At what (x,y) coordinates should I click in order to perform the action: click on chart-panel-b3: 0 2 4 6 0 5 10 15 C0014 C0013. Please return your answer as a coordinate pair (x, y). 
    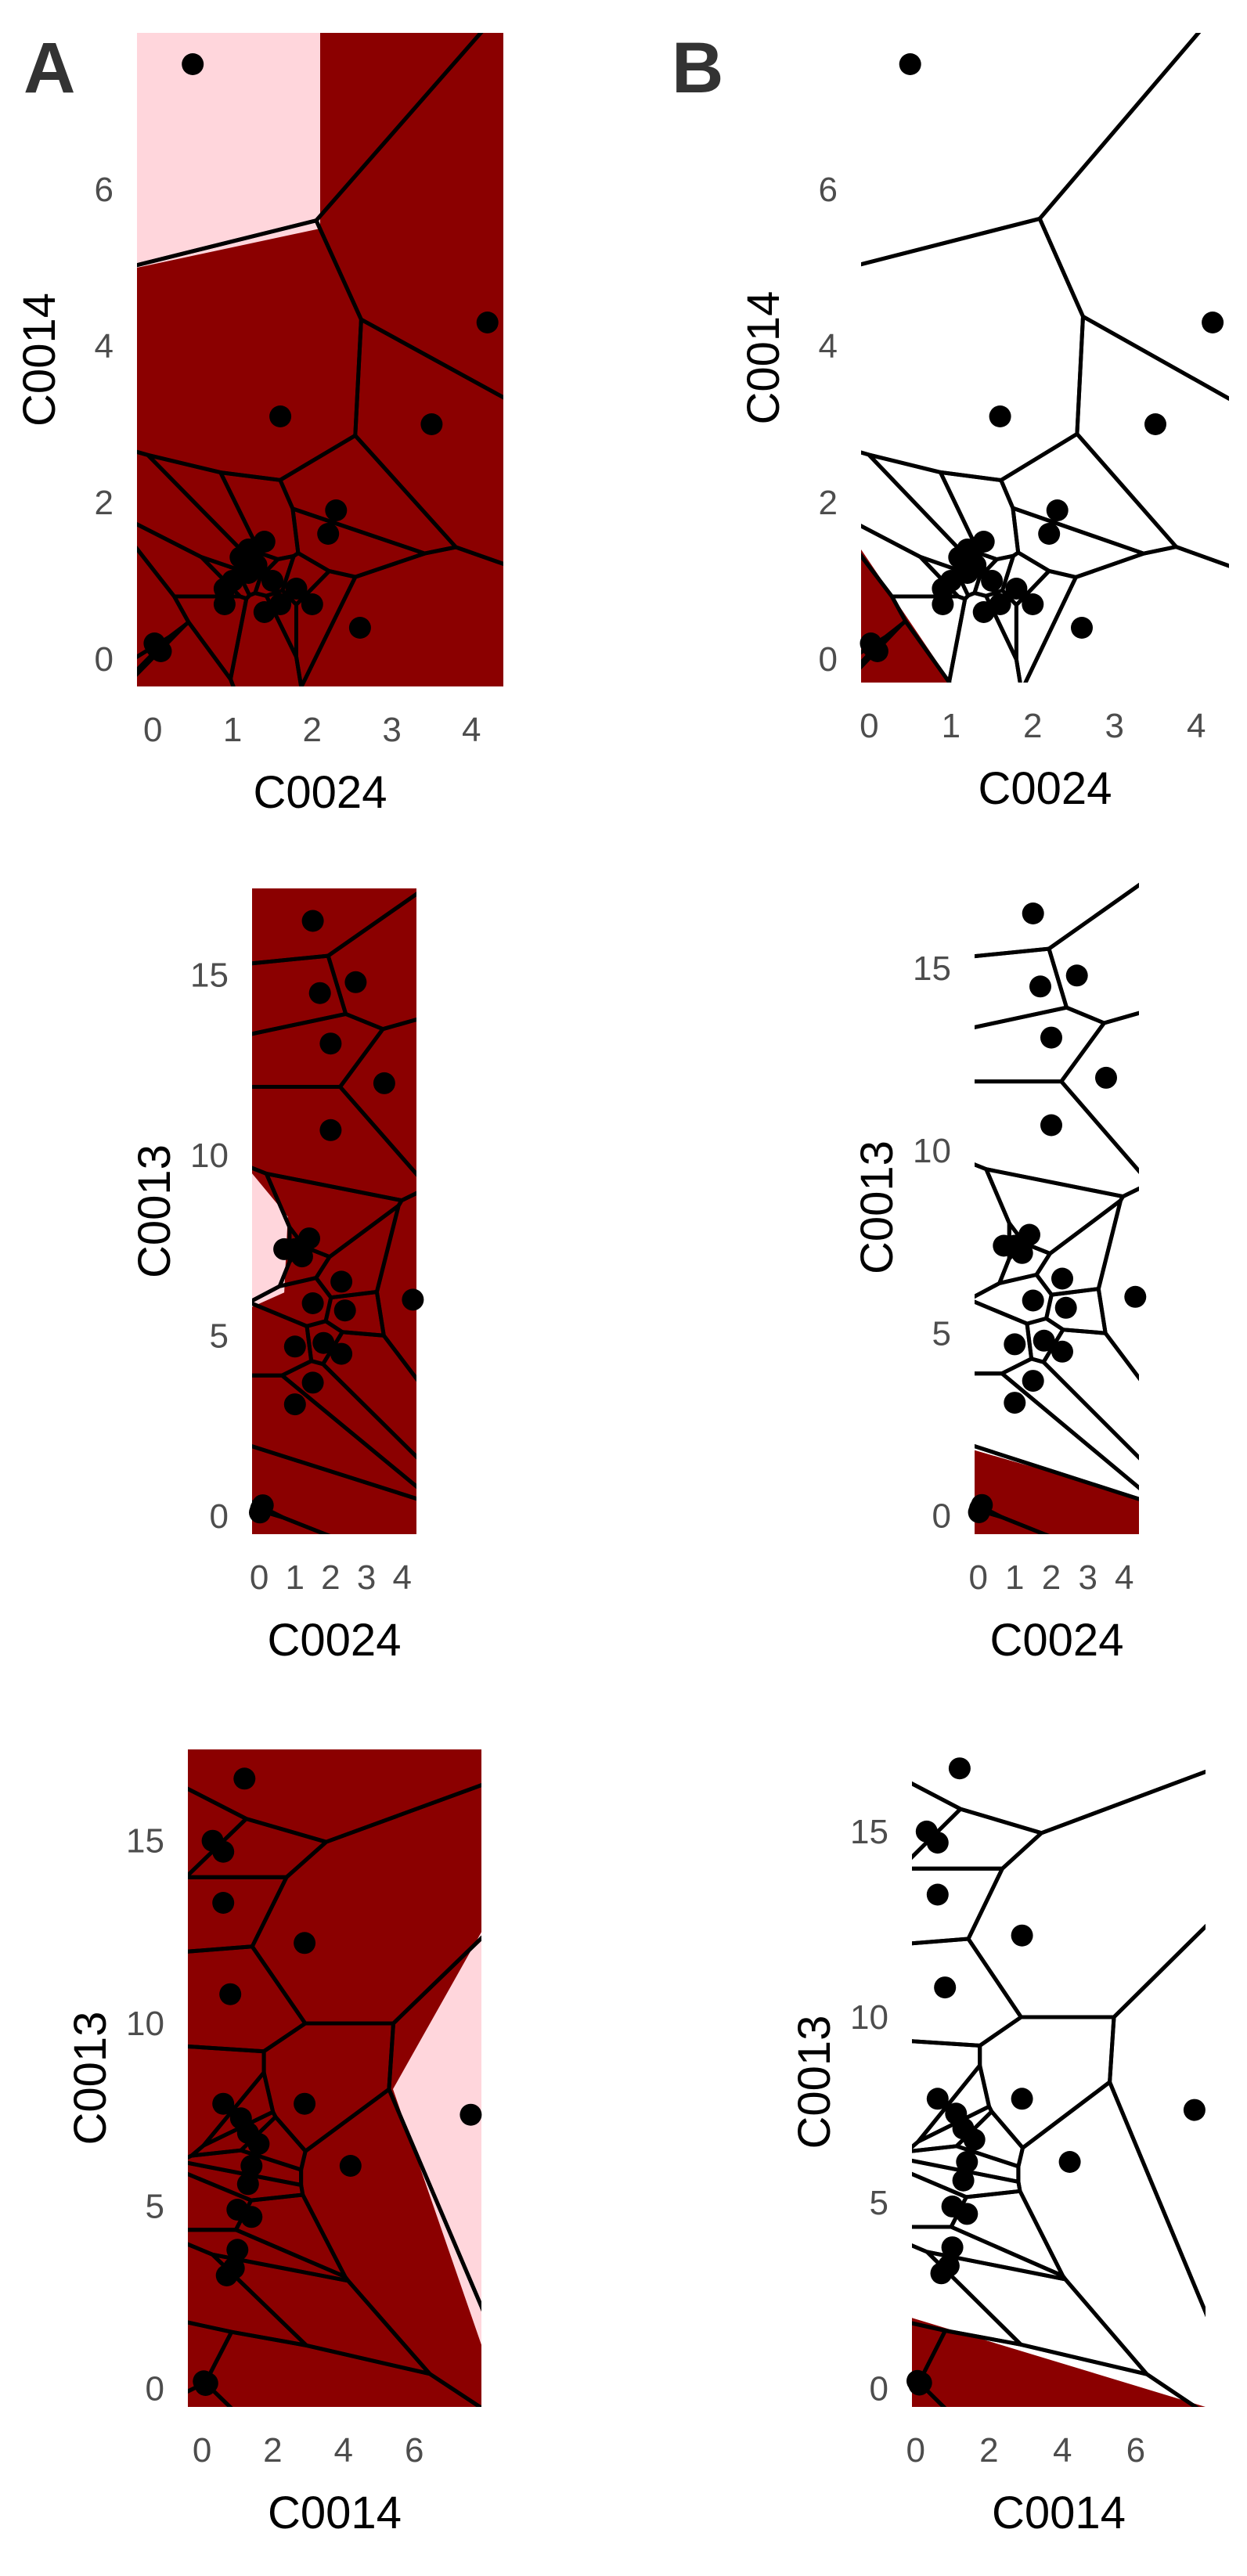
    Looking at the image, I should click on (997, 2147).